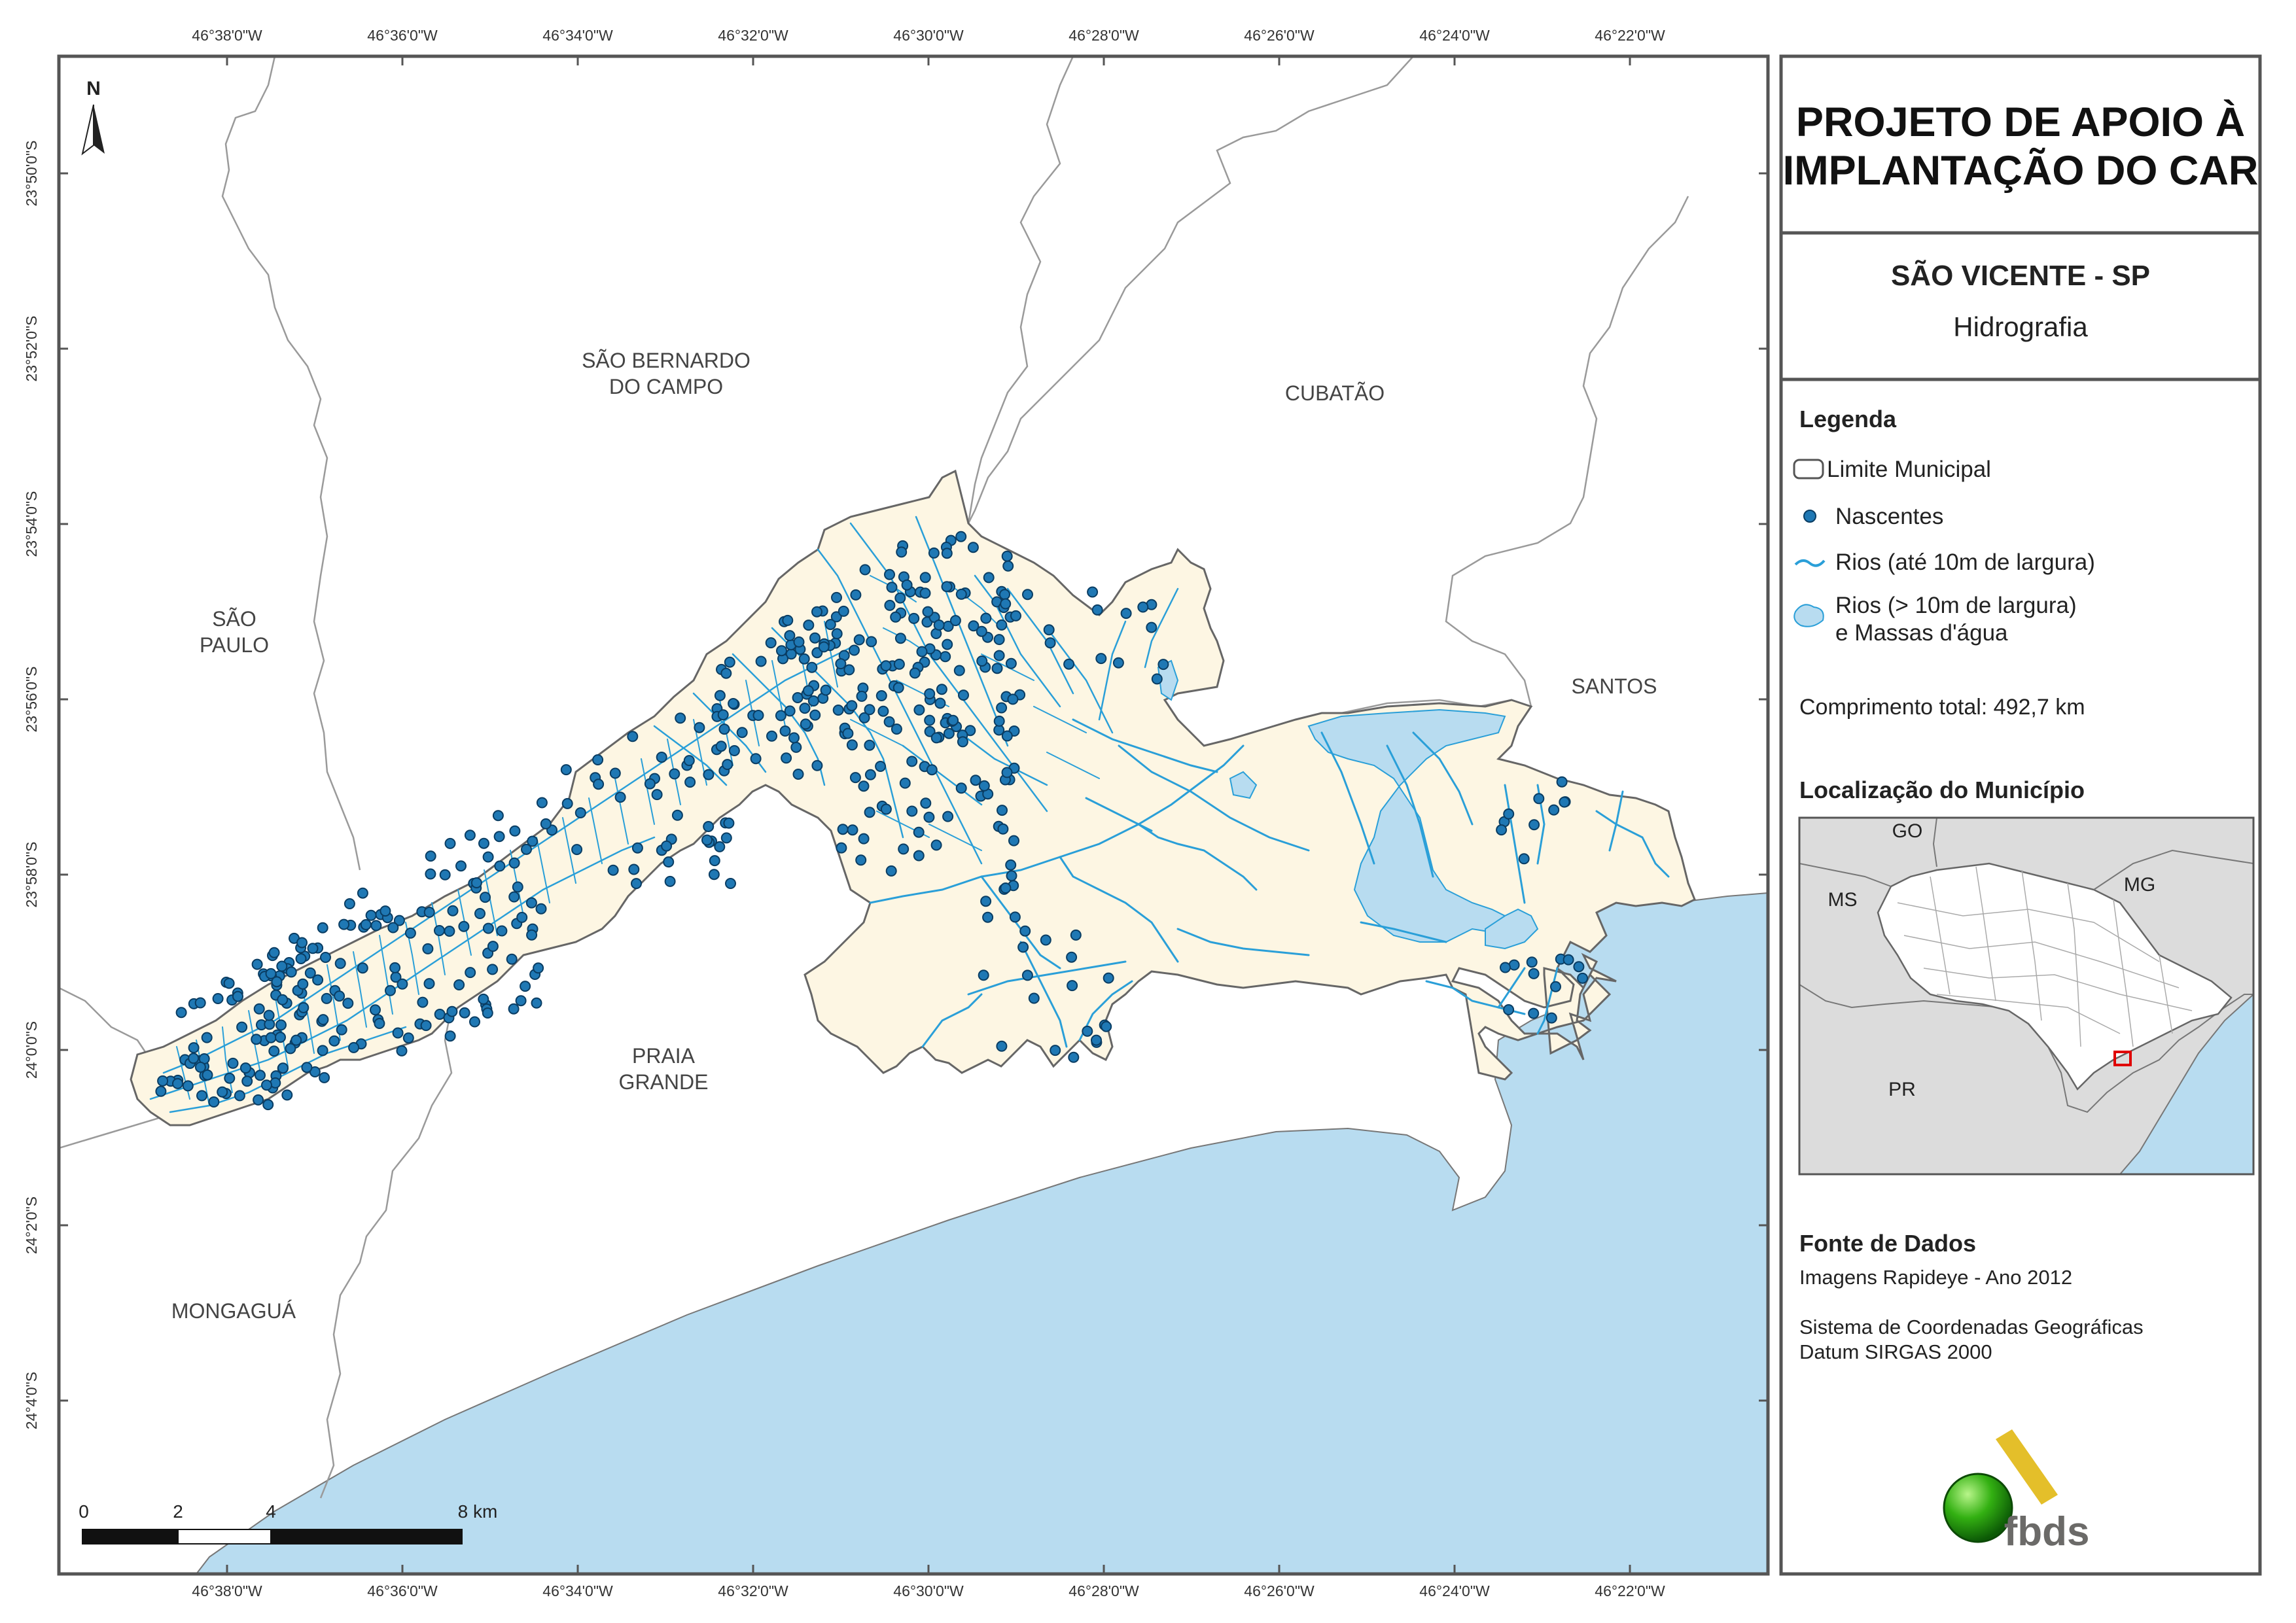 The width and height of the screenshot is (2296, 1623). I want to click on lat-tick-label: 23°54'0"S, so click(31, 524).